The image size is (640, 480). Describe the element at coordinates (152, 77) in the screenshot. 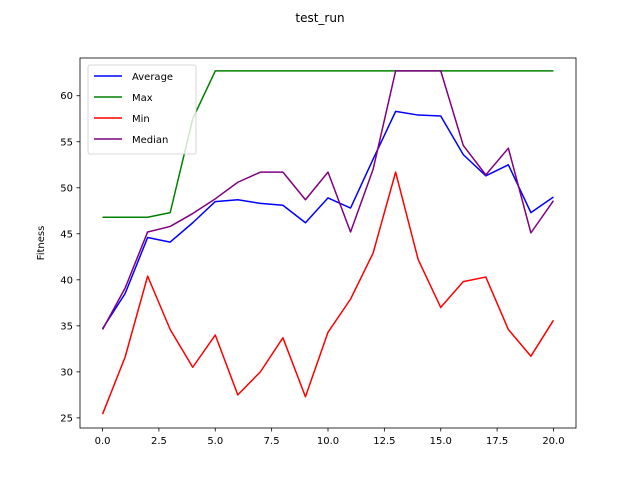

I see `legend-label-average: Average` at that location.